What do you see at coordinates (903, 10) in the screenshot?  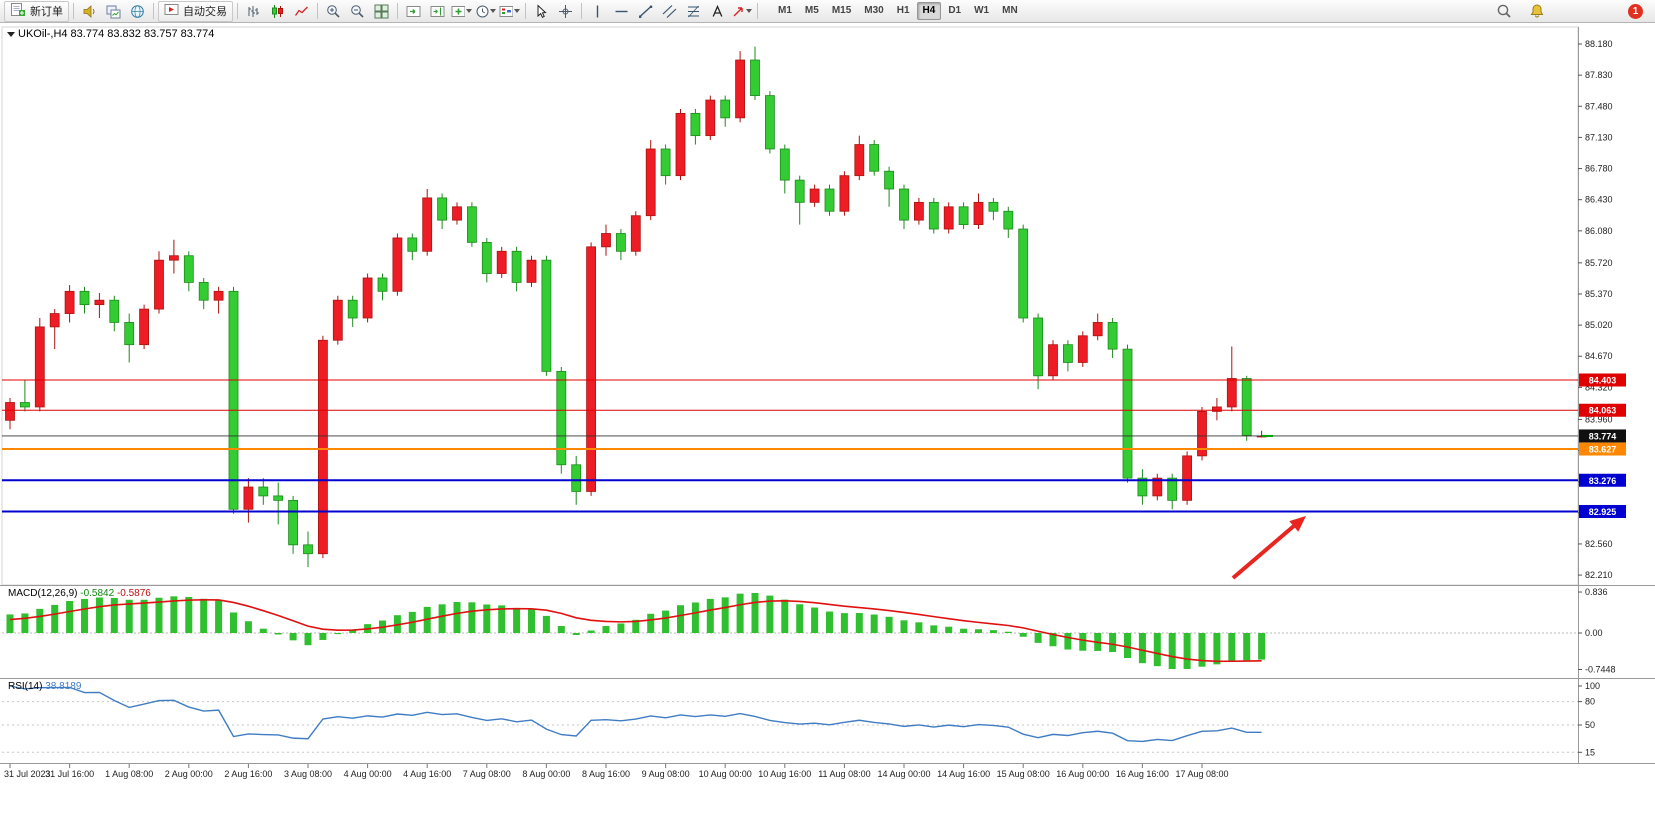 I see `timeframe-h1: H1` at bounding box center [903, 10].